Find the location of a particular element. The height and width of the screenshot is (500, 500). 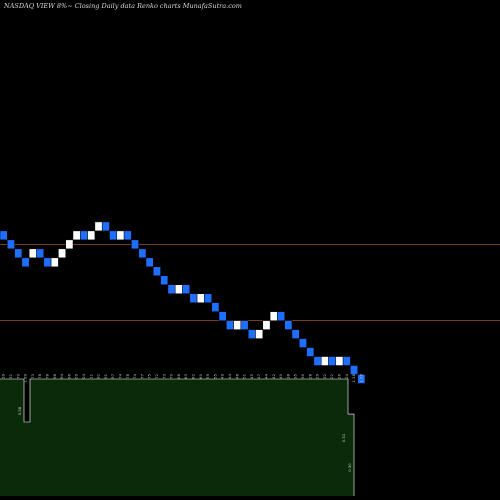

x-tick-label: 1.97 is located at coordinates (112, 377).